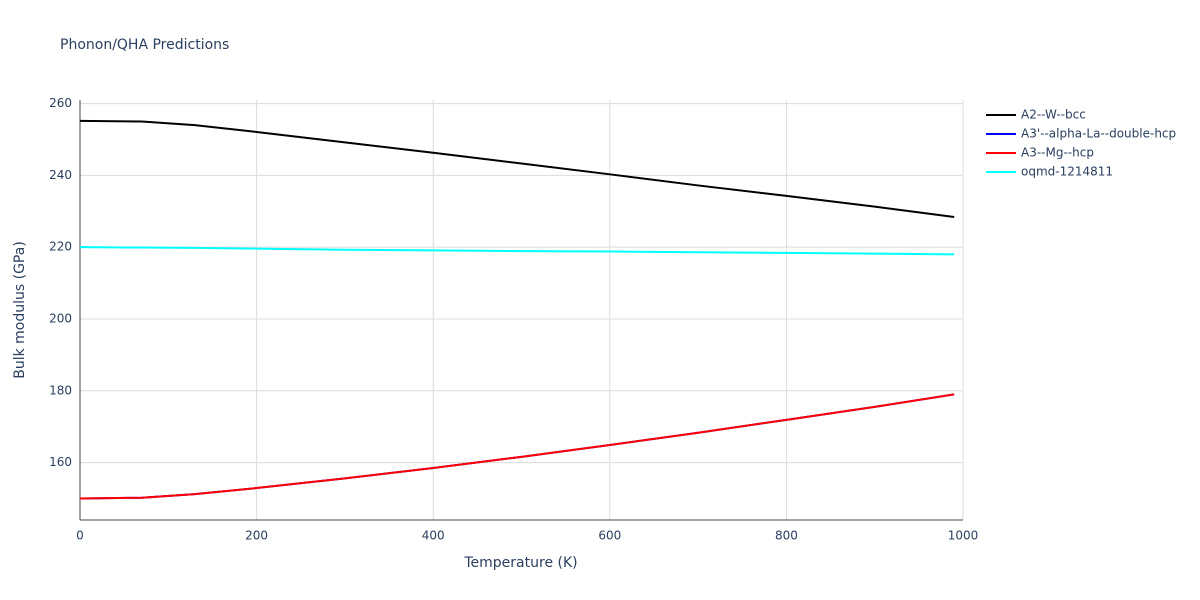  What do you see at coordinates (144, 45) in the screenshot?
I see `chart-title: Phonon/QHA Predictions` at bounding box center [144, 45].